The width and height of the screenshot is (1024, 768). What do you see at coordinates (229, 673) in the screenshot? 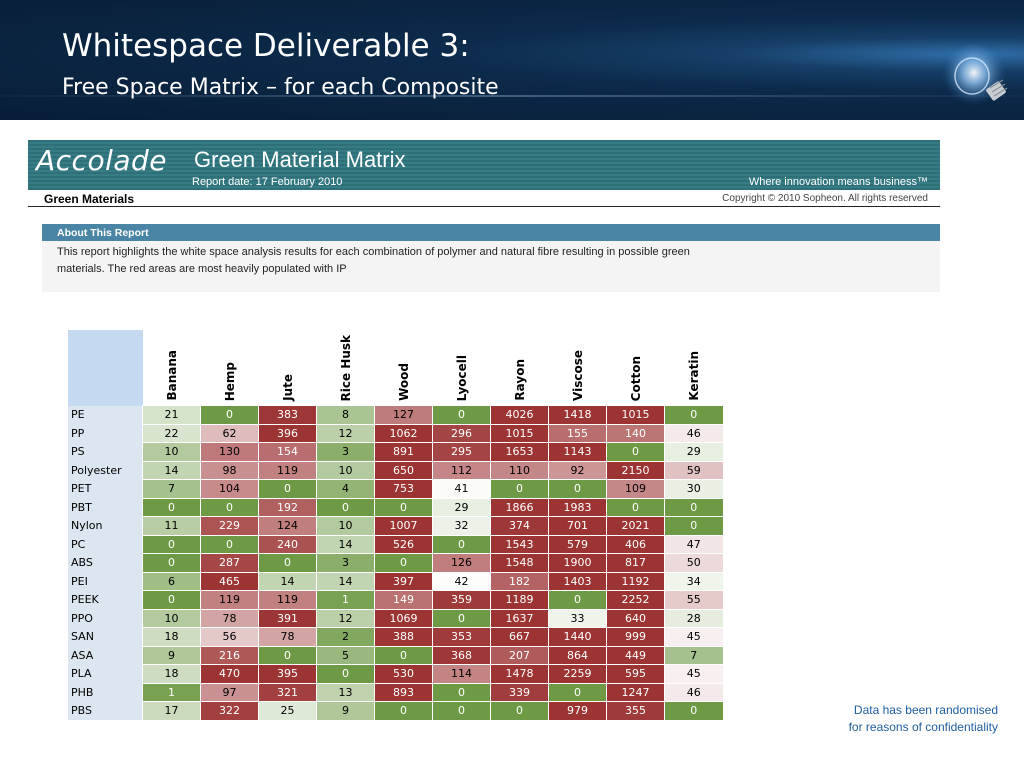
I see `matrix-cell: 470` at bounding box center [229, 673].